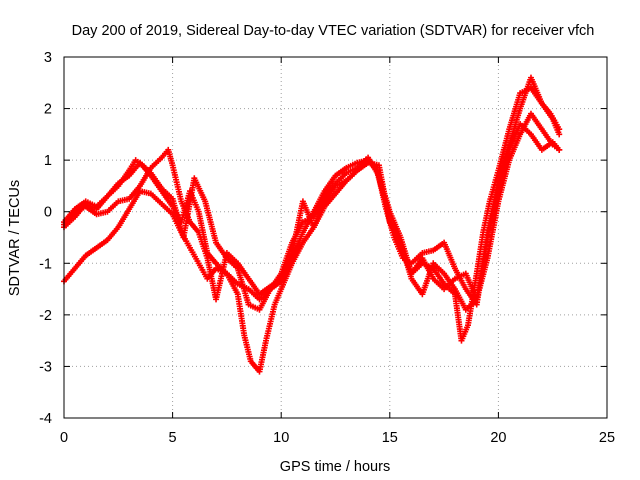  I want to click on x-axis-label: GPS time / hours, so click(335, 467).